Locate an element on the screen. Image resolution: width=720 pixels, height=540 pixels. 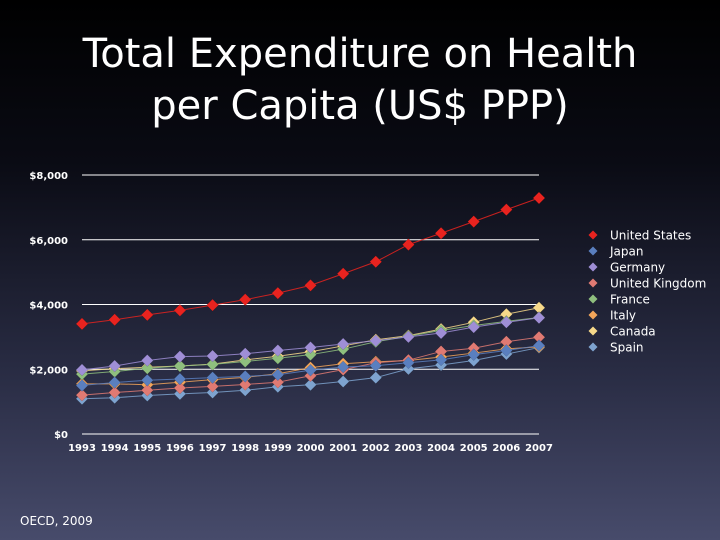
x-tick-label: 2002 is located at coordinates (376, 448).